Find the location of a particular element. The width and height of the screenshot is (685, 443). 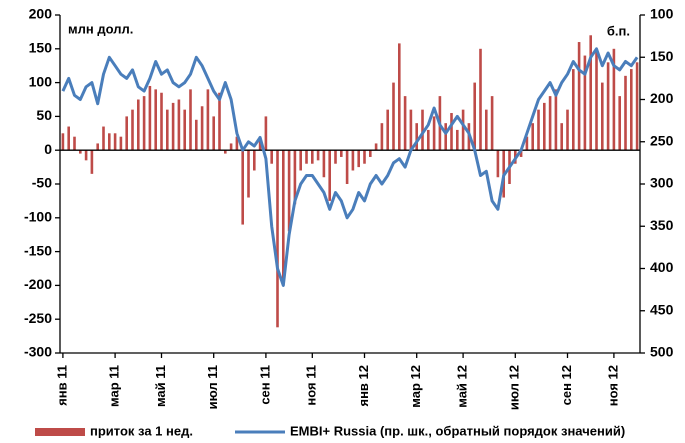

y2-tick-label: 100 is located at coordinates (662, 14).